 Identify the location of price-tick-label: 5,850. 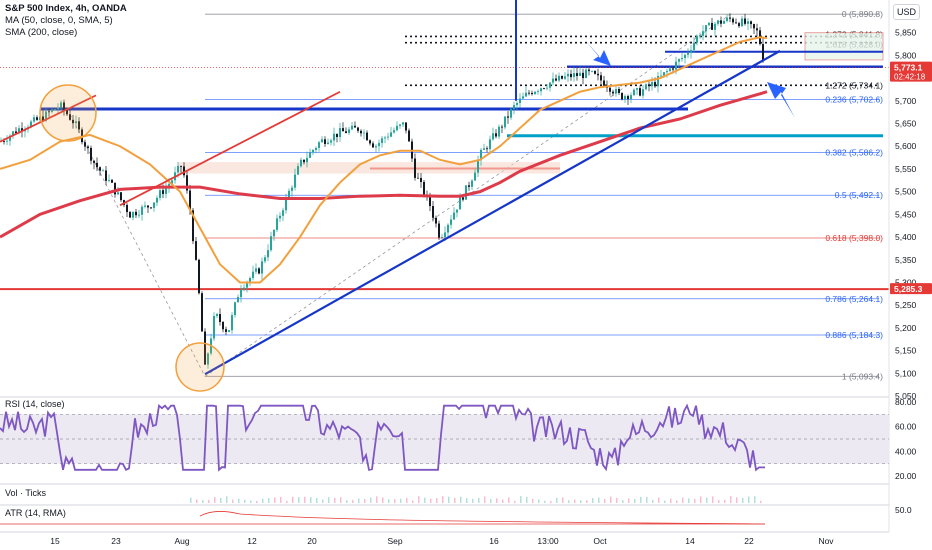
(906, 33).